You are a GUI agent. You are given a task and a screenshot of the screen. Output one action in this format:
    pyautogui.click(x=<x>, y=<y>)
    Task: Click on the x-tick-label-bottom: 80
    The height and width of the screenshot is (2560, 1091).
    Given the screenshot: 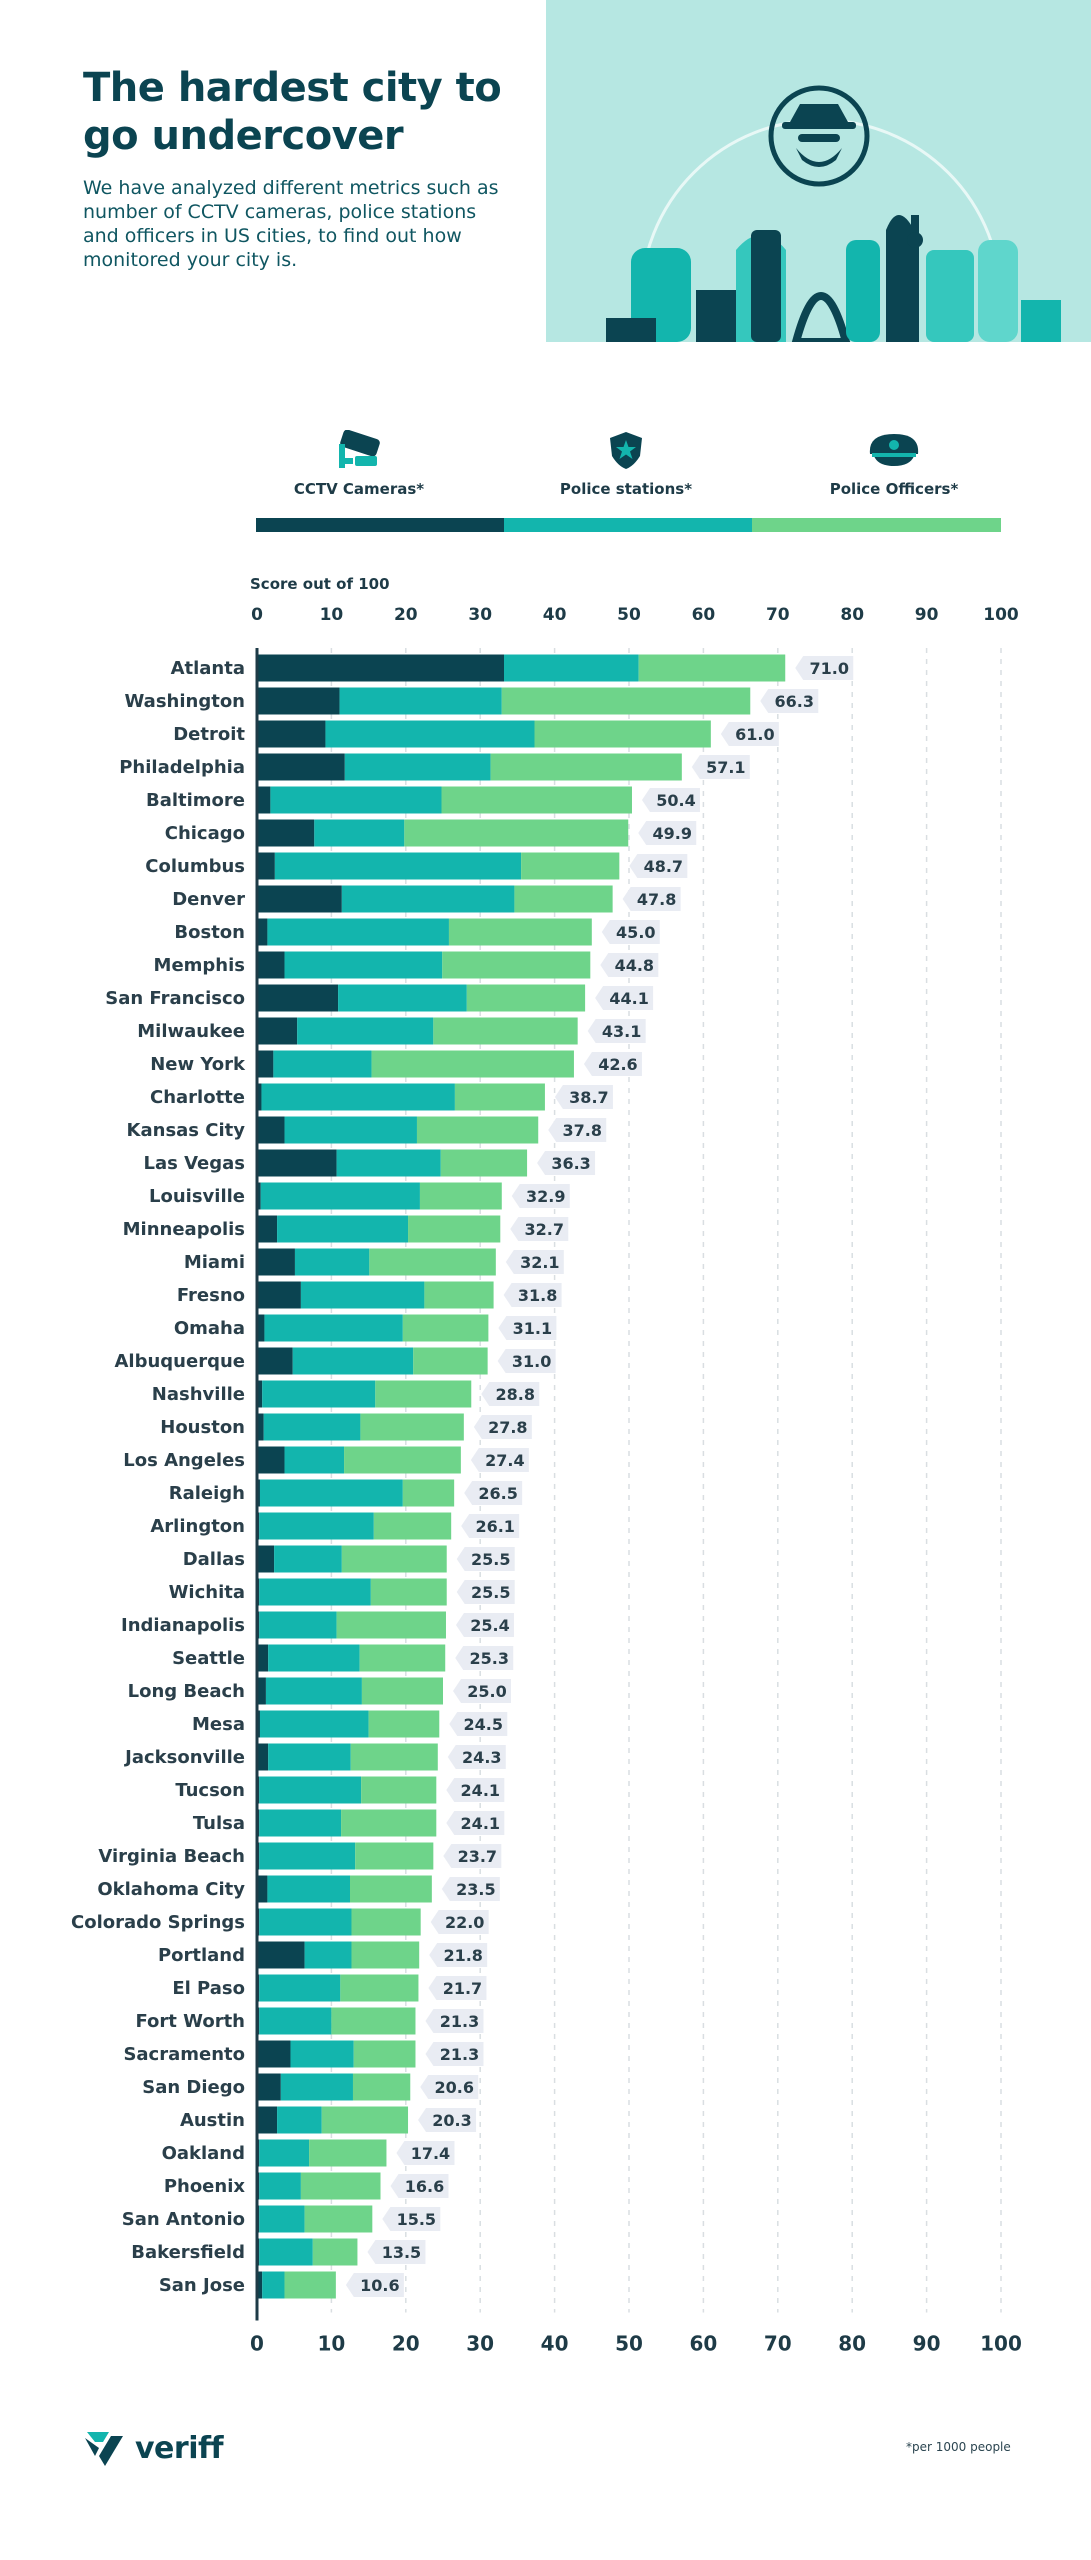 What is the action you would take?
    pyautogui.click(x=852, y=2344)
    